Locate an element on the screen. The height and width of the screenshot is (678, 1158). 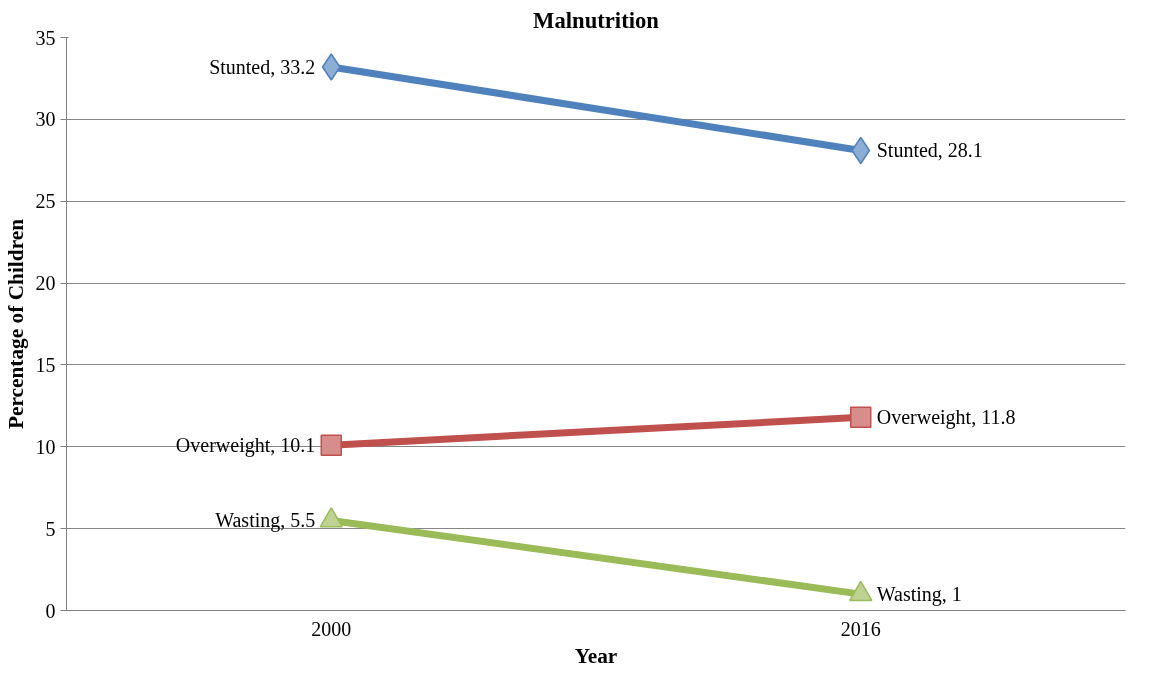
chart-title: Malnutrition is located at coordinates (596, 20).